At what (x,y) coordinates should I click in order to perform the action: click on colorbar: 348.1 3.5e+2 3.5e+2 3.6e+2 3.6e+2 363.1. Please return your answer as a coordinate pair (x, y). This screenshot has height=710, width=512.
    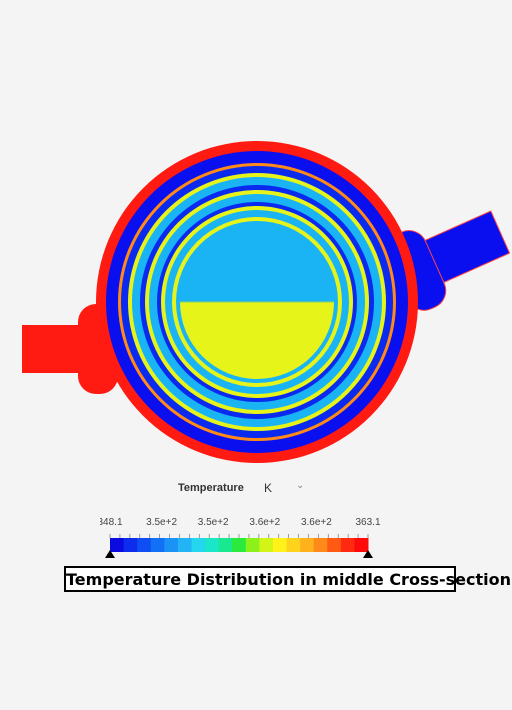
    Looking at the image, I should click on (240, 537).